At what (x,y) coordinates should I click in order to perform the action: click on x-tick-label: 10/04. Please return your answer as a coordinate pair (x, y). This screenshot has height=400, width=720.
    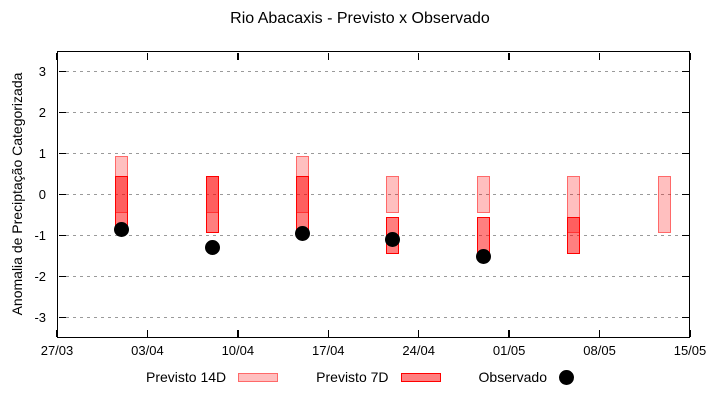
    Looking at the image, I should click on (238, 350).